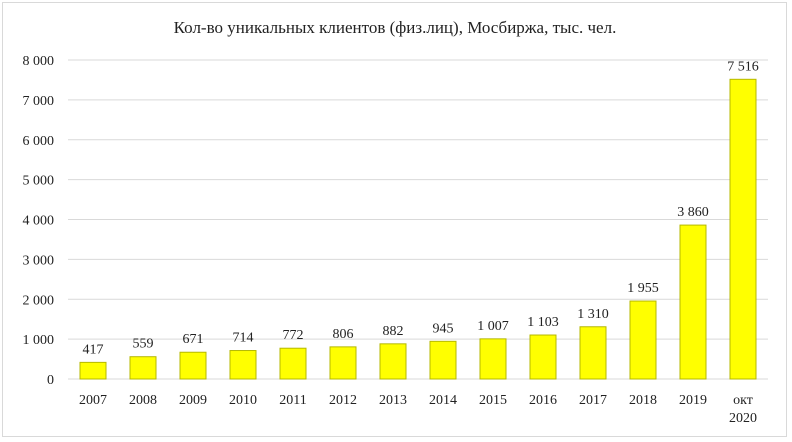 The height and width of the screenshot is (442, 792). I want to click on x-tick-label: 2015, so click(493, 400).